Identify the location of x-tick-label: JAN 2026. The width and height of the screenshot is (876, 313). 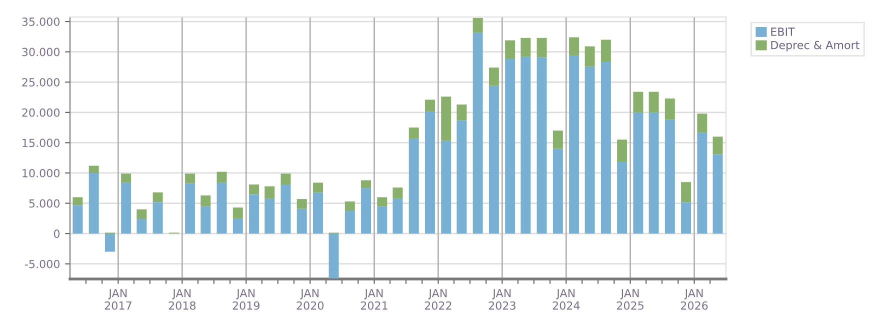
(694, 299).